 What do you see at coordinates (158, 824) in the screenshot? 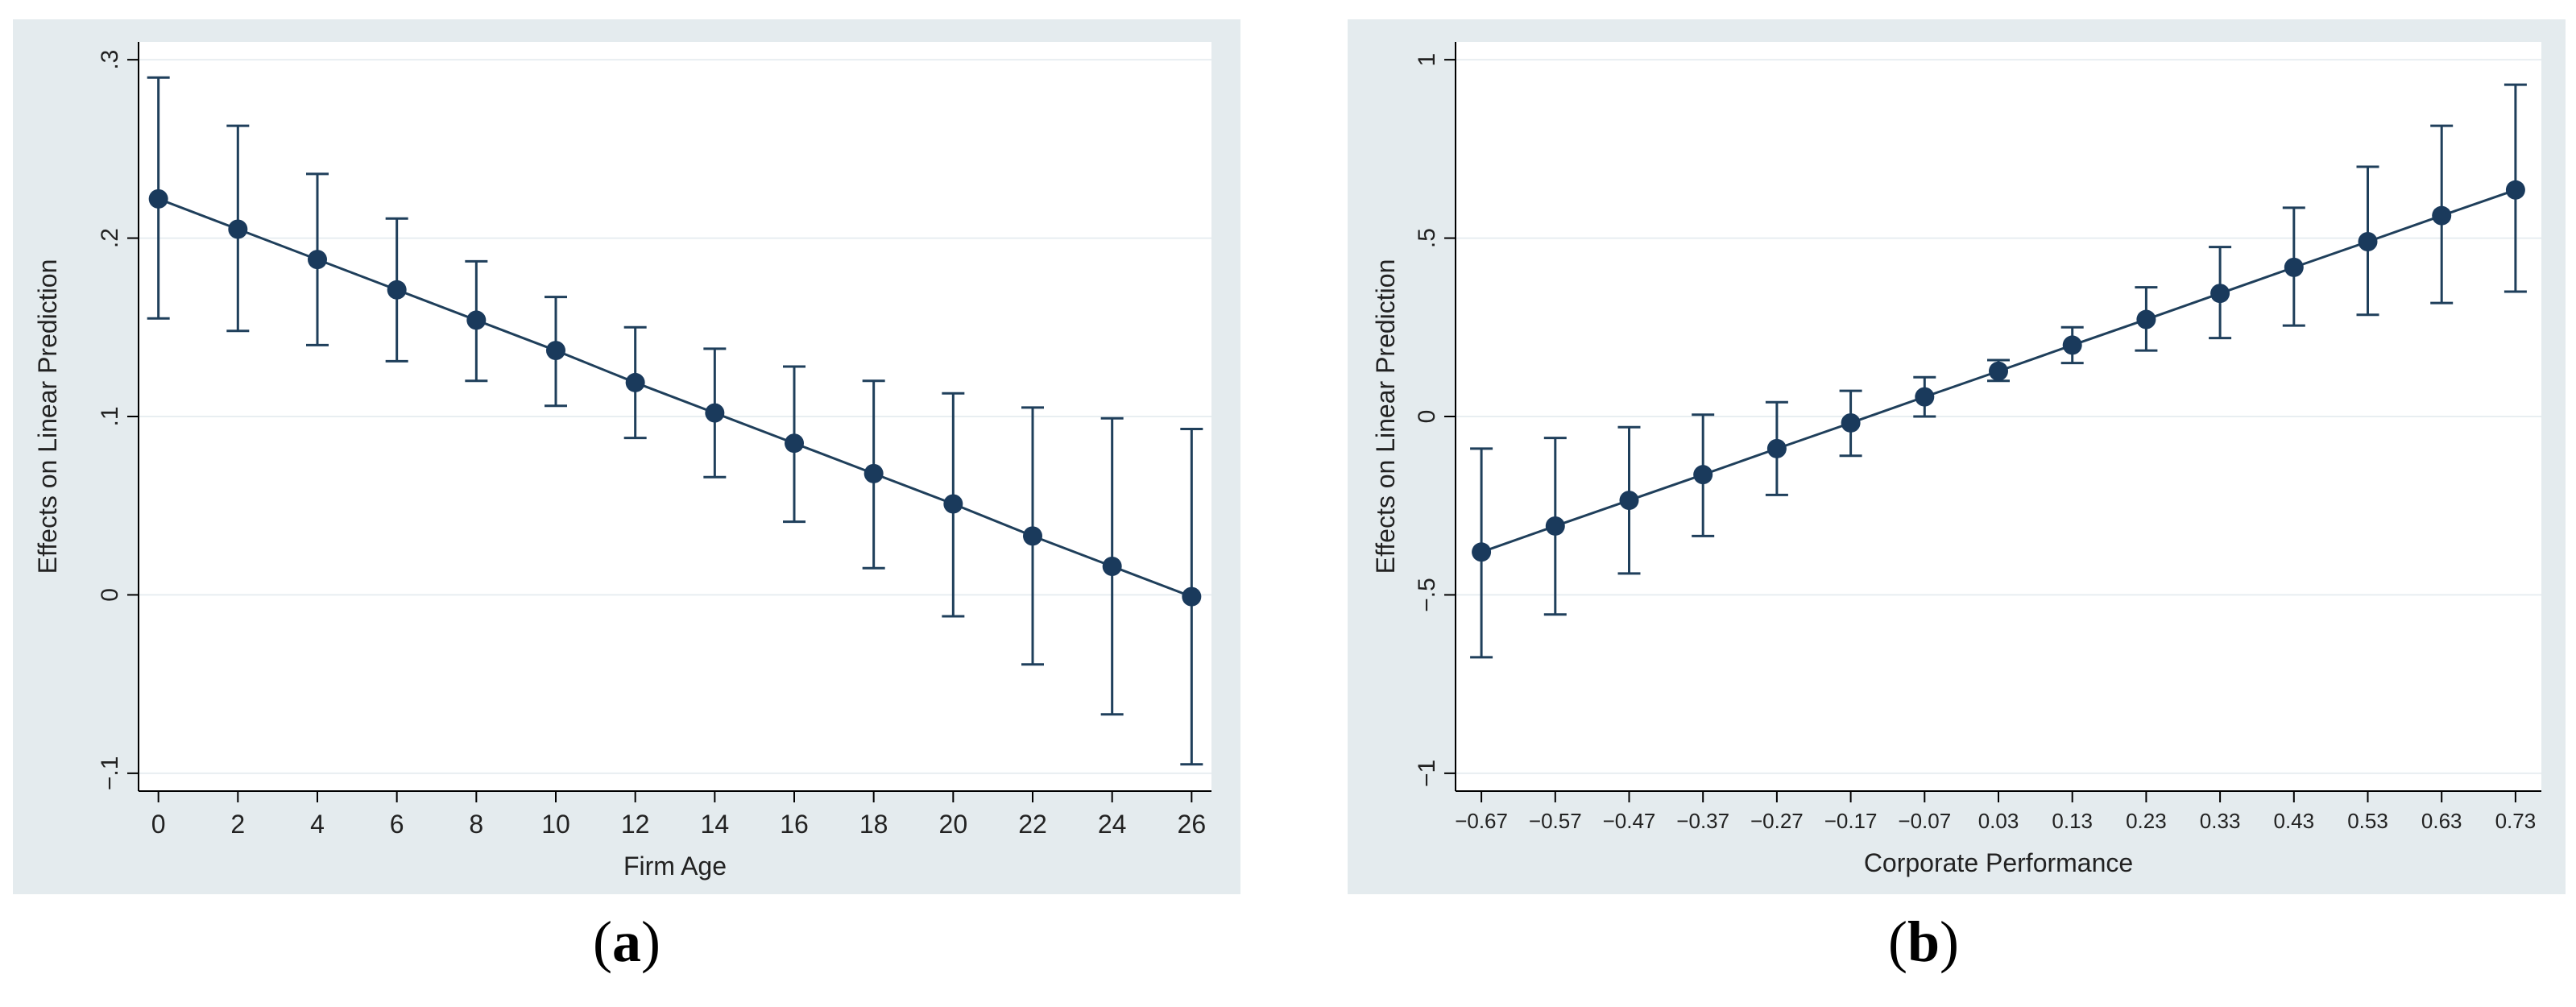
I see `x-tick-label: 0` at bounding box center [158, 824].